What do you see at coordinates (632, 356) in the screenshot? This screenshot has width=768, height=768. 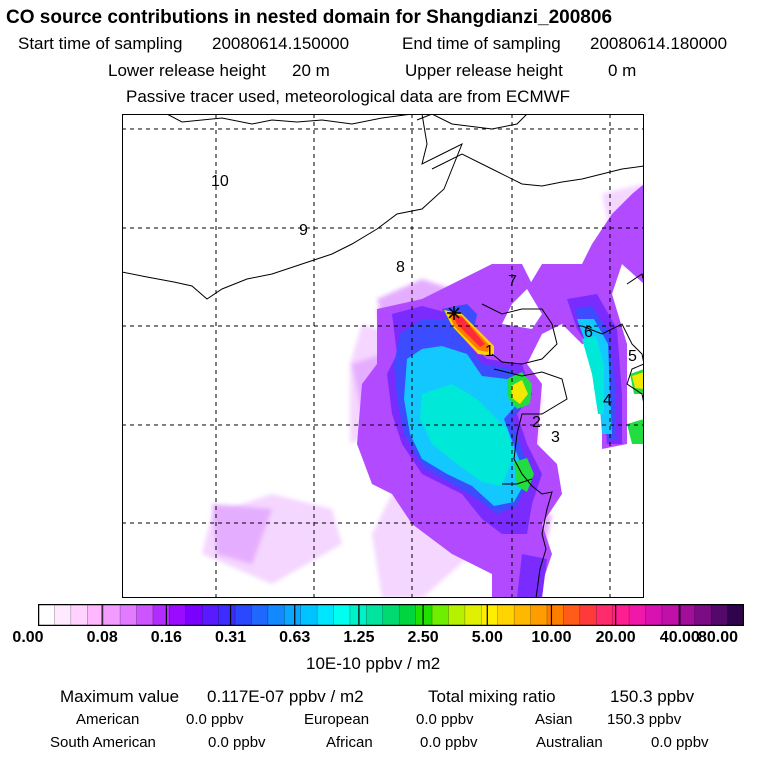 I see `region-label-5: 5` at bounding box center [632, 356].